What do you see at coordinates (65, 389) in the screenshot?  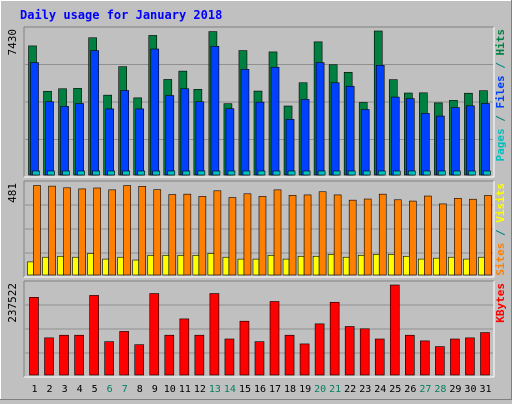 I see `day-label: 3` at bounding box center [65, 389].